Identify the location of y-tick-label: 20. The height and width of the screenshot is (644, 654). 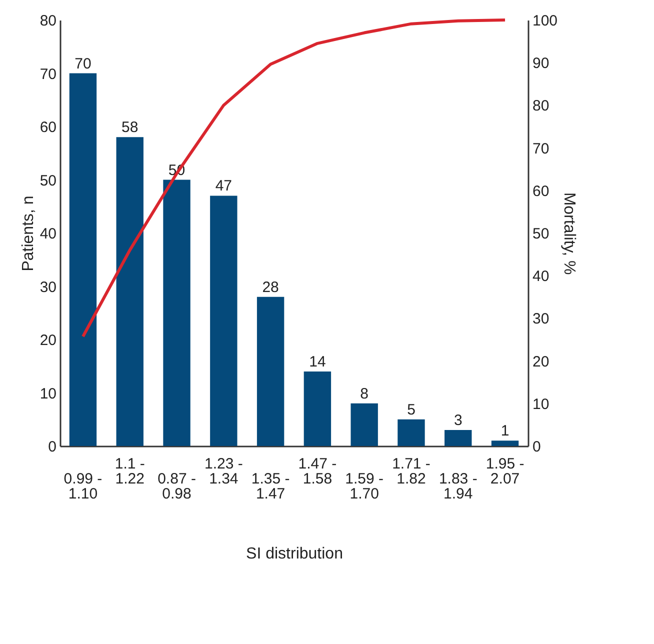
(48, 340).